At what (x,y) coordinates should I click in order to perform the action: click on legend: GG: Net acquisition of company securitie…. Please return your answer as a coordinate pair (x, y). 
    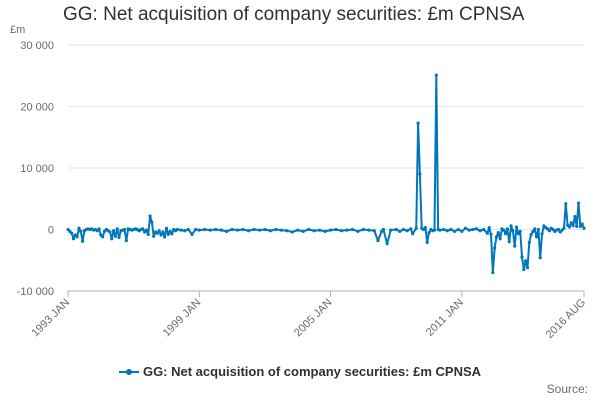
    Looking at the image, I should click on (300, 371).